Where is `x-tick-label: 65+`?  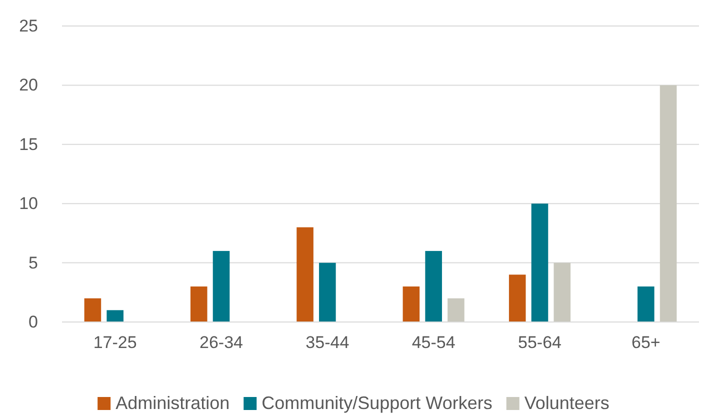 x-tick-label: 65+ is located at coordinates (645, 342).